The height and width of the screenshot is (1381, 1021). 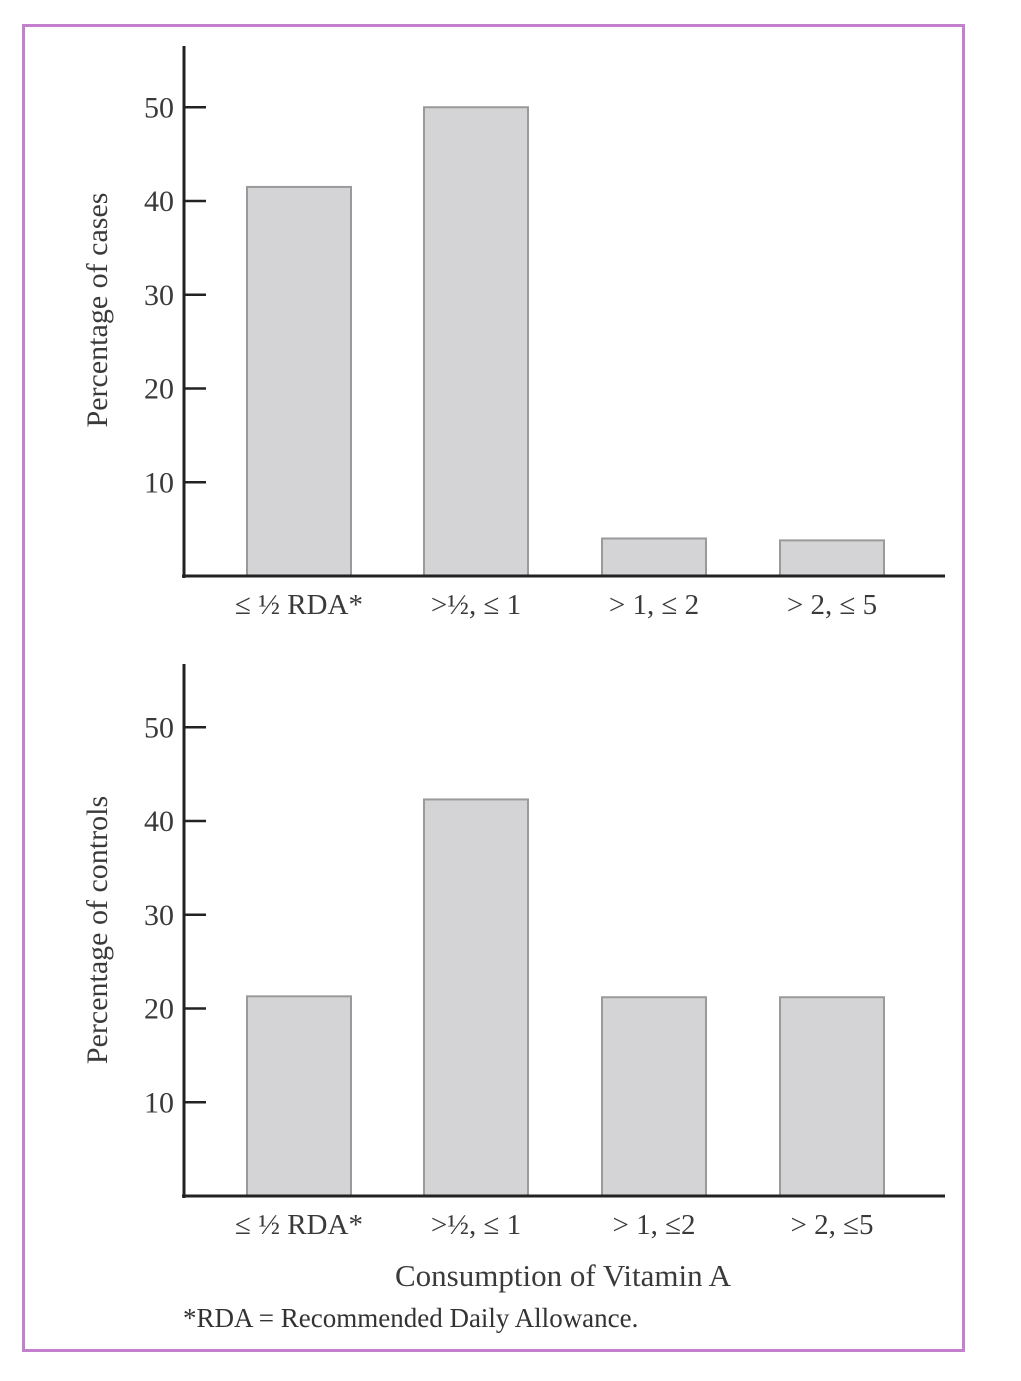 I want to click on chart2-y-tick-label: 20, so click(x=159, y=1009).